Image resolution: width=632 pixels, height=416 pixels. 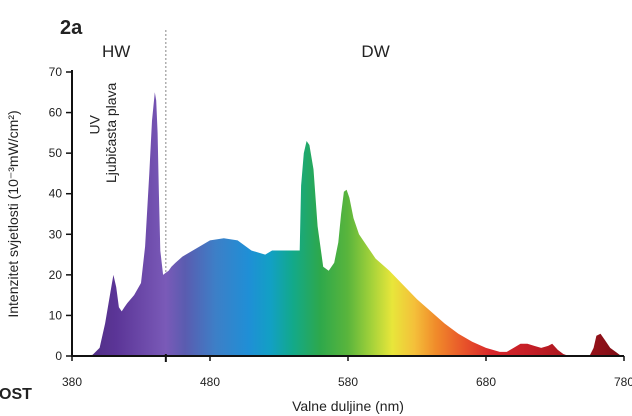 I want to click on y-ticks: 0 10 20 30 40 50 60 70, so click(x=60, y=214).